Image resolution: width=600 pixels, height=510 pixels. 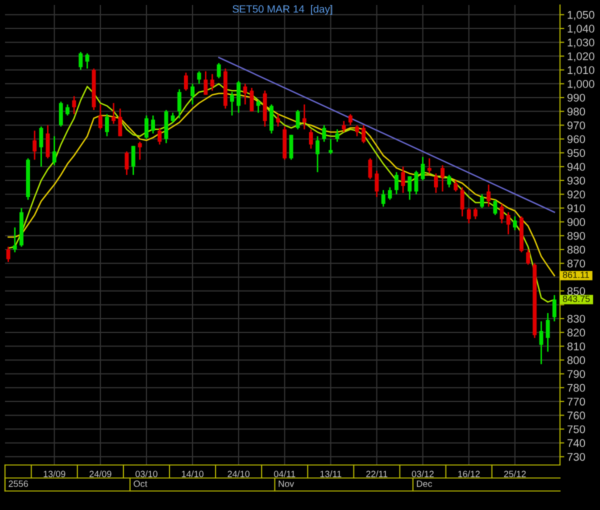 I want to click on x-tick-label: 13/09, so click(x=55, y=474).